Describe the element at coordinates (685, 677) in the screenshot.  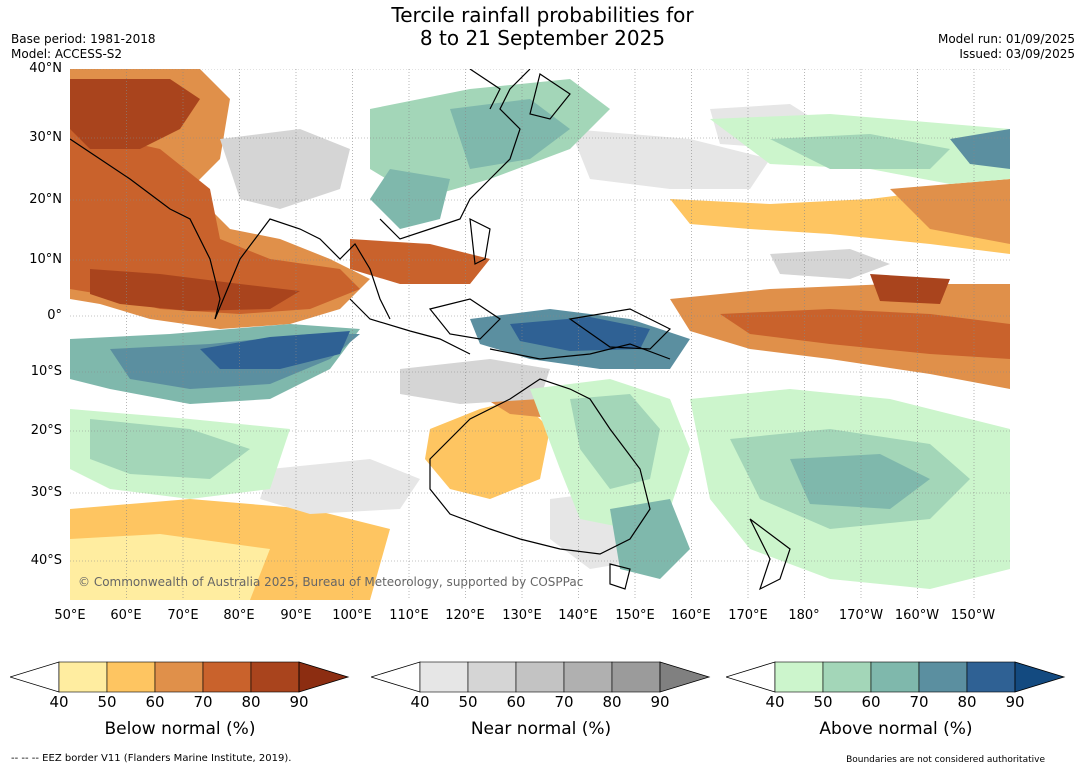
I see `colorbar-near-max-arrow` at that location.